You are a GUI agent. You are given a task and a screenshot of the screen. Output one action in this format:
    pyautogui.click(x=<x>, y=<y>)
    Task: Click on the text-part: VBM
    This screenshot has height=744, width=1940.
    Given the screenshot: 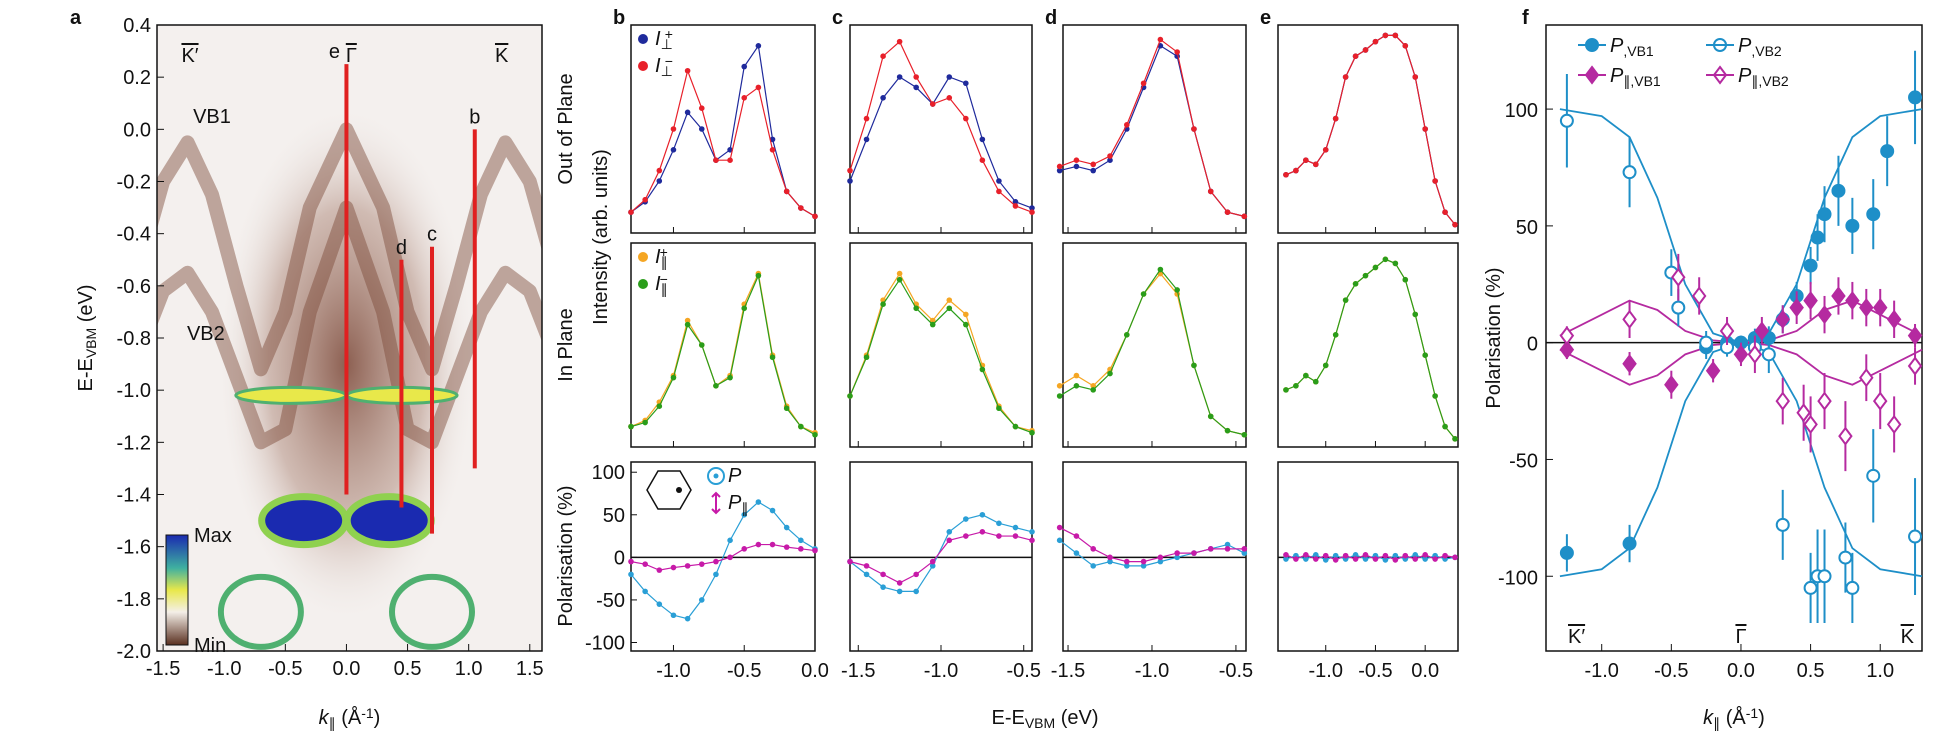 What is the action you would take?
    pyautogui.click(x=1040, y=723)
    